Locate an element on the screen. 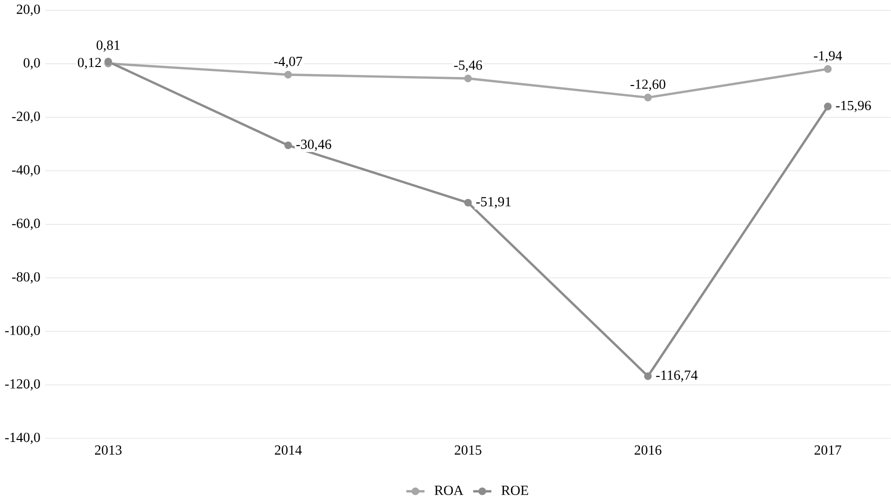 Image resolution: width=891 pixels, height=501 pixels. data-label: -30,46 is located at coordinates (314, 145).